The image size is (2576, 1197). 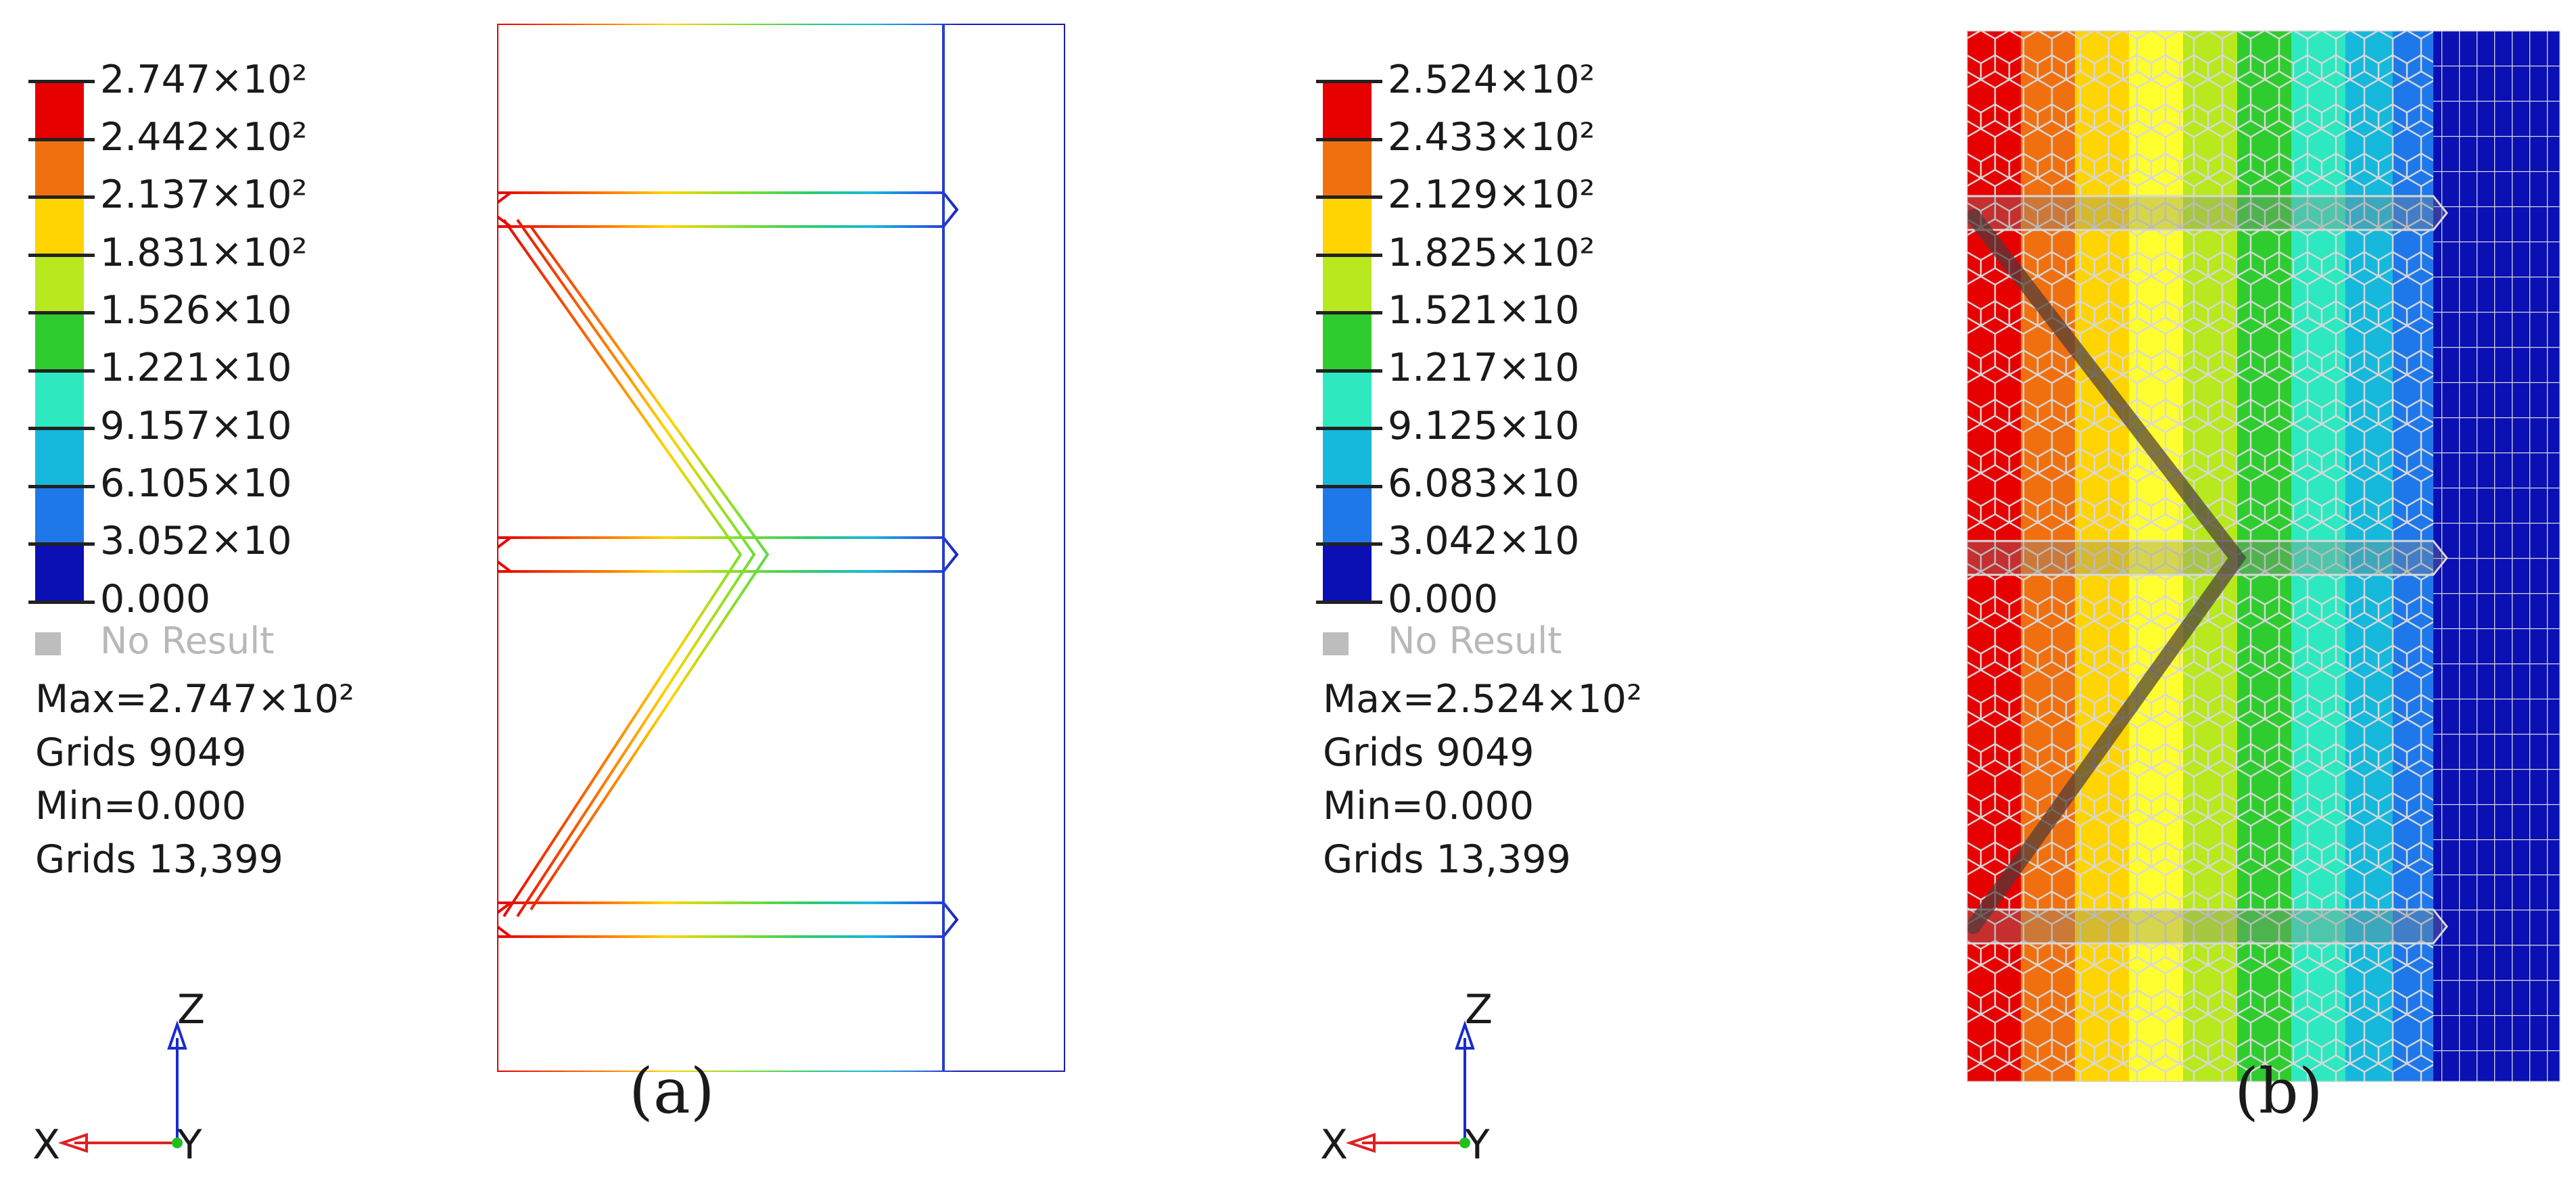 What do you see at coordinates (1484, 368) in the screenshot?
I see `legend-label: 1.217×10` at bounding box center [1484, 368].